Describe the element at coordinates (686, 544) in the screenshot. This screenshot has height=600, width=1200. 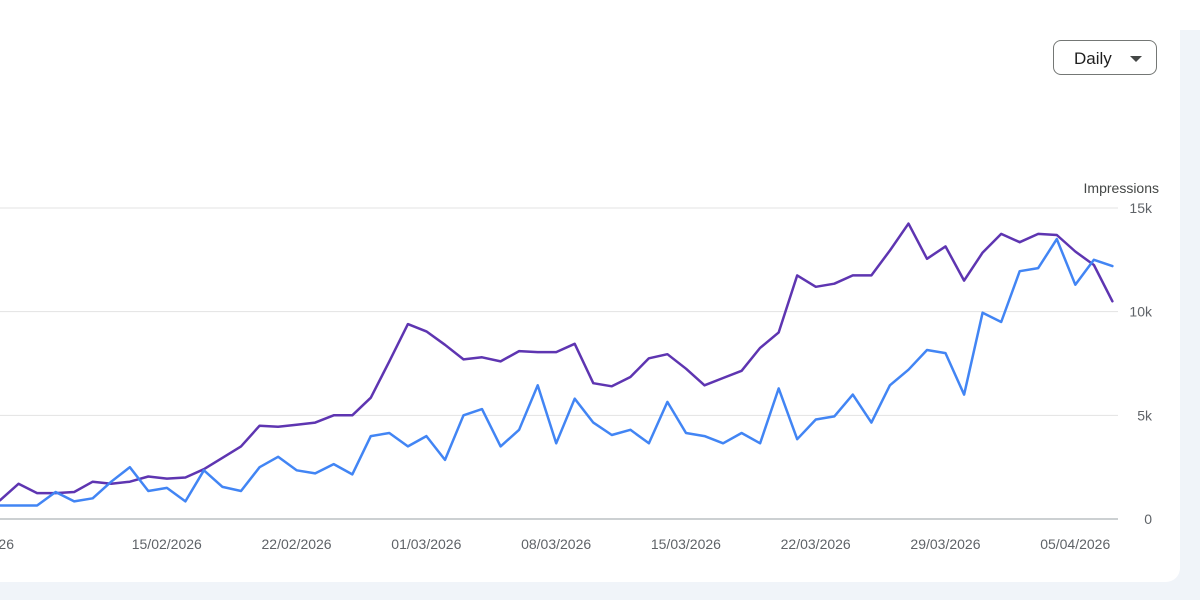
I see `x-tick-label: 15/03/2026` at that location.